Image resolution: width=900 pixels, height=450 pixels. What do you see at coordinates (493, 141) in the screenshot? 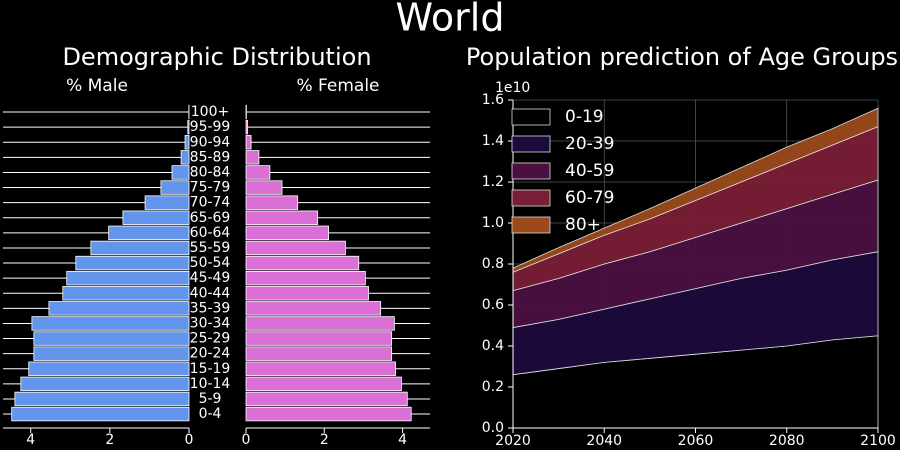
I see `y-tick-label: 1.4` at bounding box center [493, 141].